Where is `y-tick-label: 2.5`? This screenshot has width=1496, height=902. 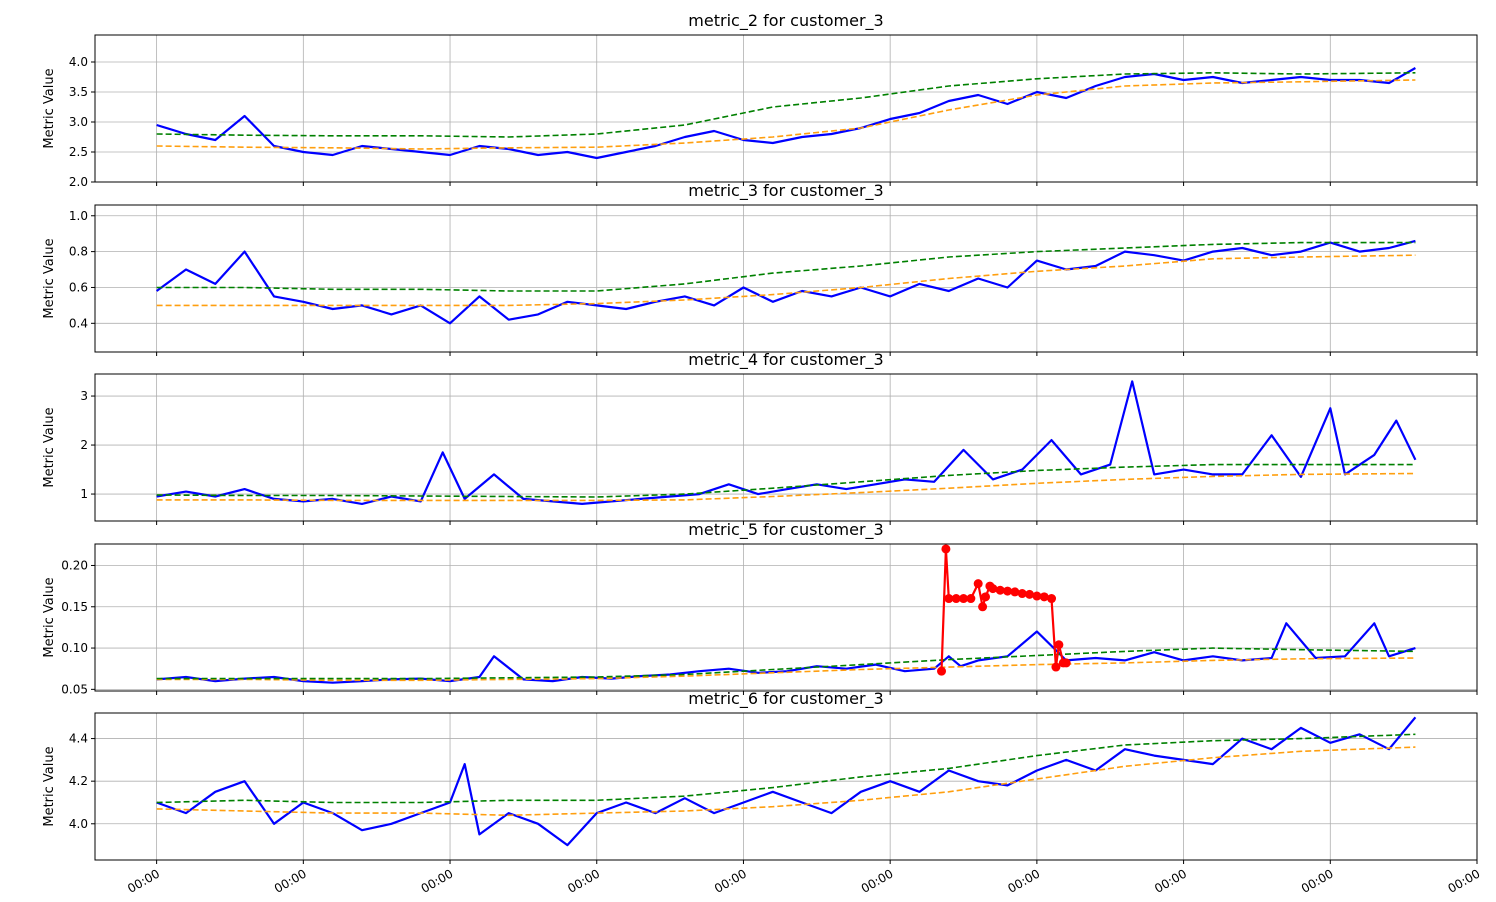
y-tick-label: 2.5 is located at coordinates (78, 152).